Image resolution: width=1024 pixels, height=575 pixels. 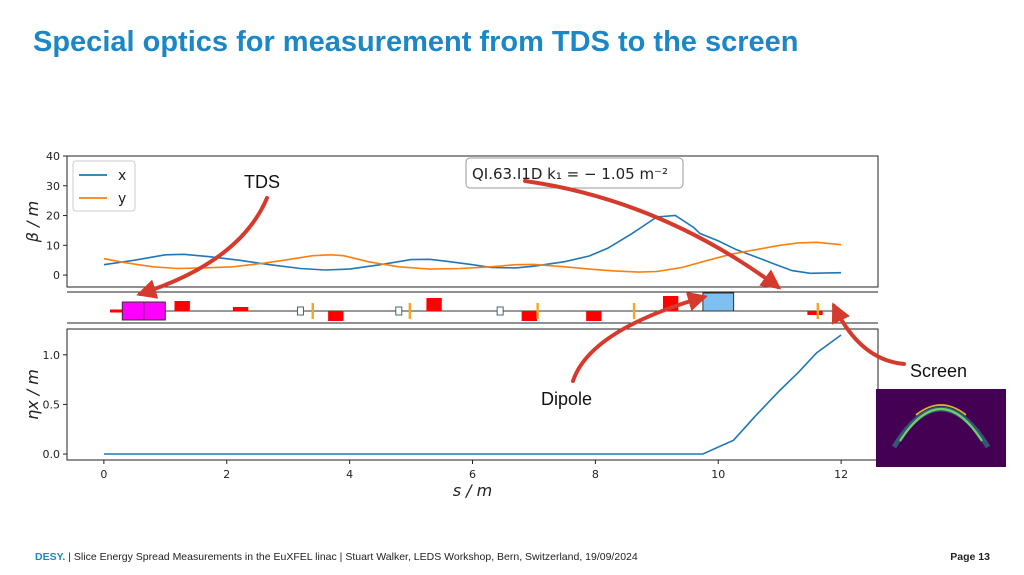 What do you see at coordinates (939, 371) in the screenshot?
I see `screen-label: Screen` at bounding box center [939, 371].